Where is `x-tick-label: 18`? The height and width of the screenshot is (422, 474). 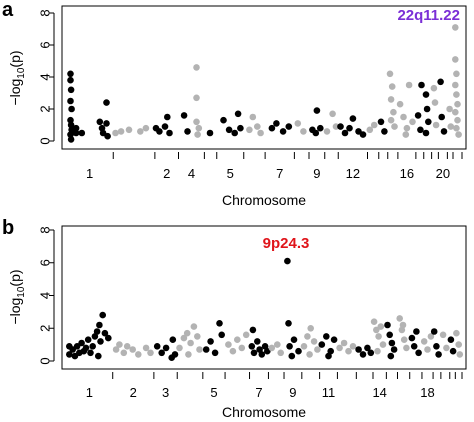 x-tick-label: 18 is located at coordinates (427, 392).